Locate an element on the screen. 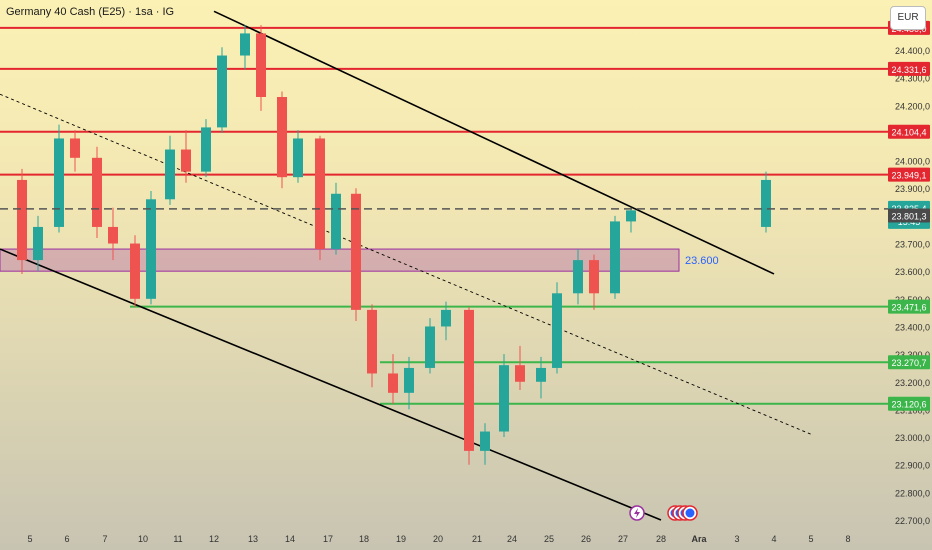  currency-button: EUR is located at coordinates (908, 18).